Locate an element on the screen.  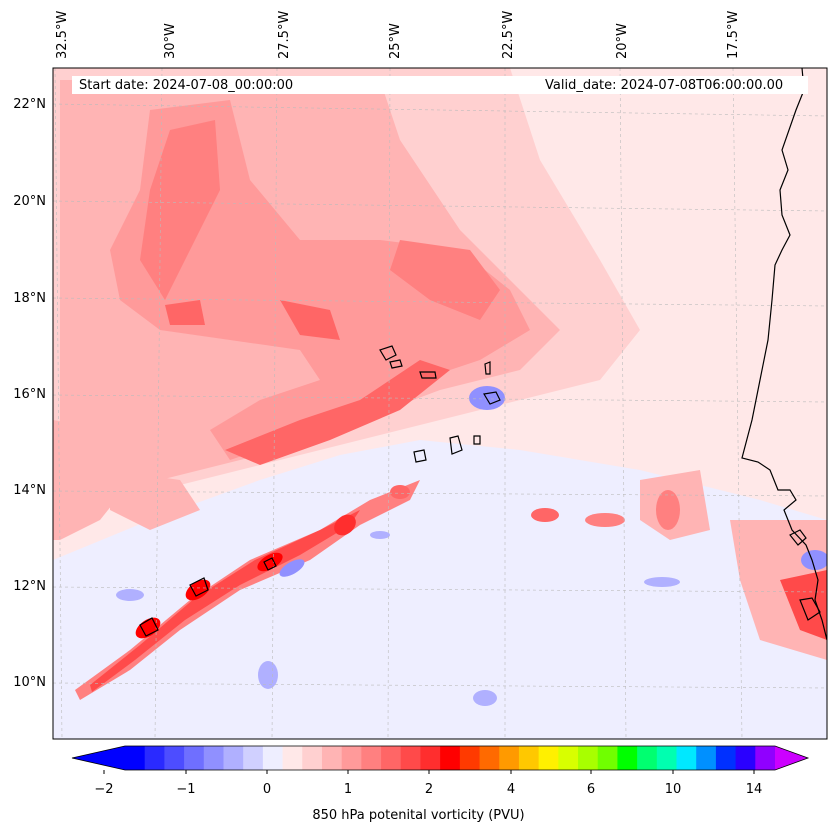
colorbar is located at coordinates (440, 759).